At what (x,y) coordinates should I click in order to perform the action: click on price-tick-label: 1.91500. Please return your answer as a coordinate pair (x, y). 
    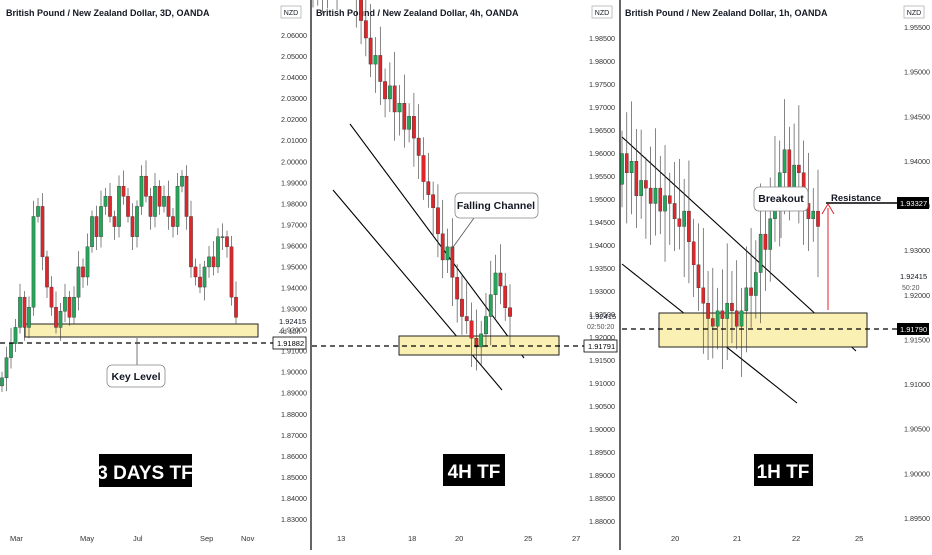
    Looking at the image, I should click on (602, 360).